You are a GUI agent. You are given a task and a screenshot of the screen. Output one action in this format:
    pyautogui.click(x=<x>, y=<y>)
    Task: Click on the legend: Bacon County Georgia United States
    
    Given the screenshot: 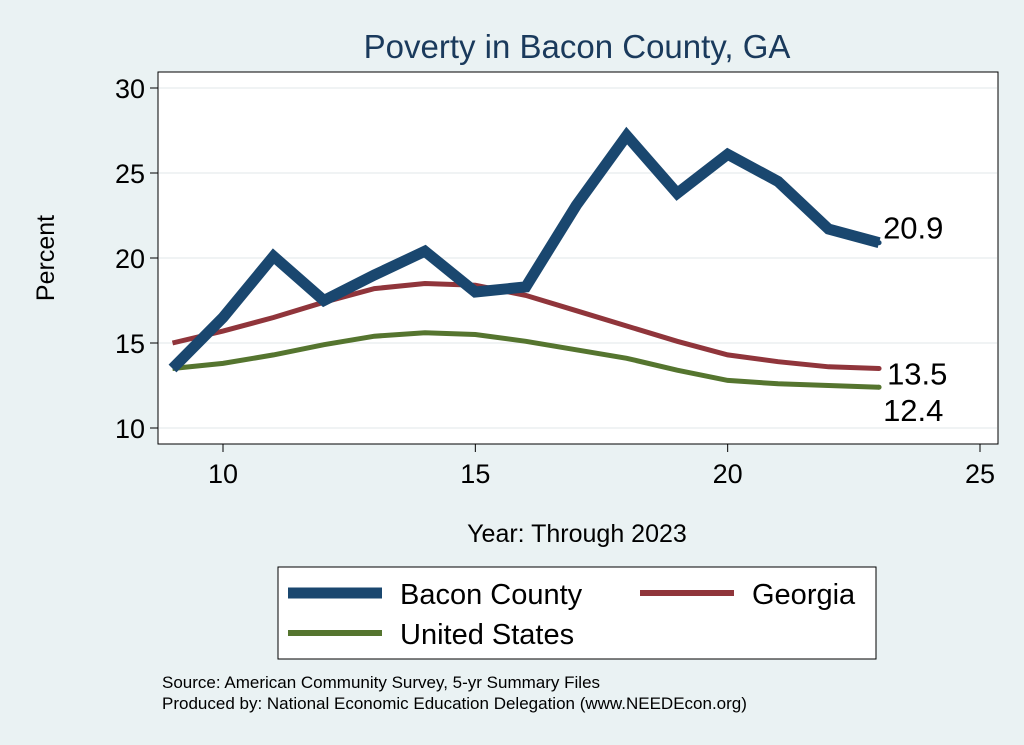 What is the action you would take?
    pyautogui.click(x=577, y=613)
    